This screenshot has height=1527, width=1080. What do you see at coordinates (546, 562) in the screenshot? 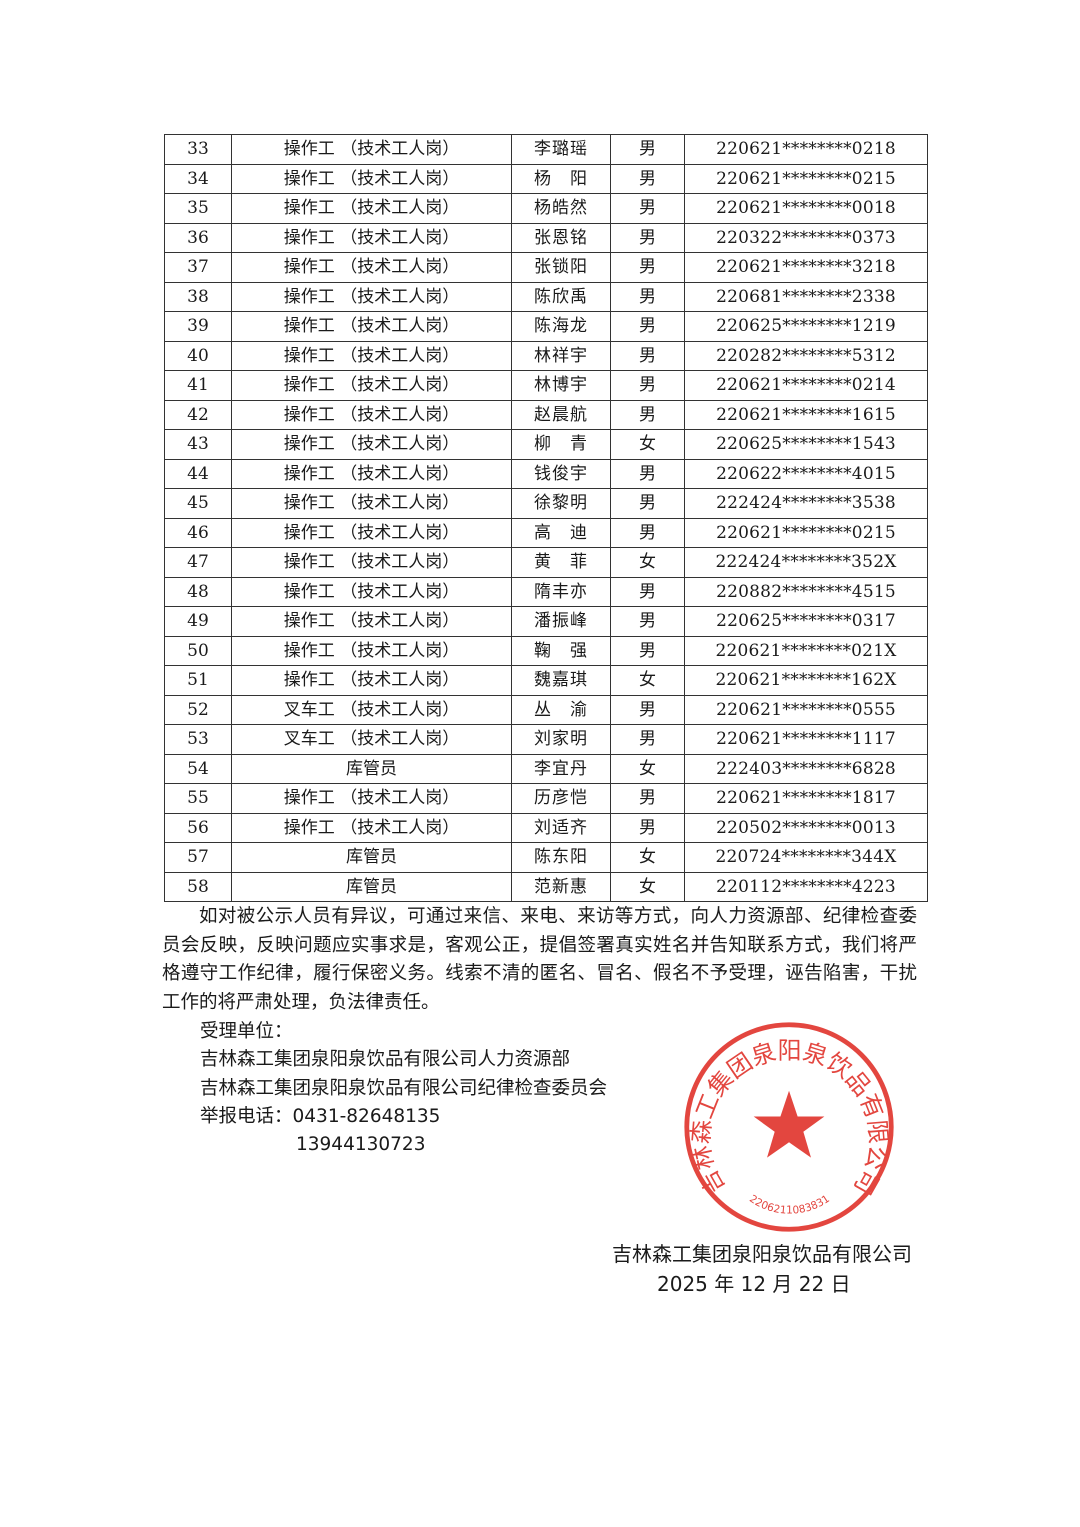
I see `table-row: 47 操作工 （技术工人岗）黄 菲女 222424********352X` at bounding box center [546, 562].